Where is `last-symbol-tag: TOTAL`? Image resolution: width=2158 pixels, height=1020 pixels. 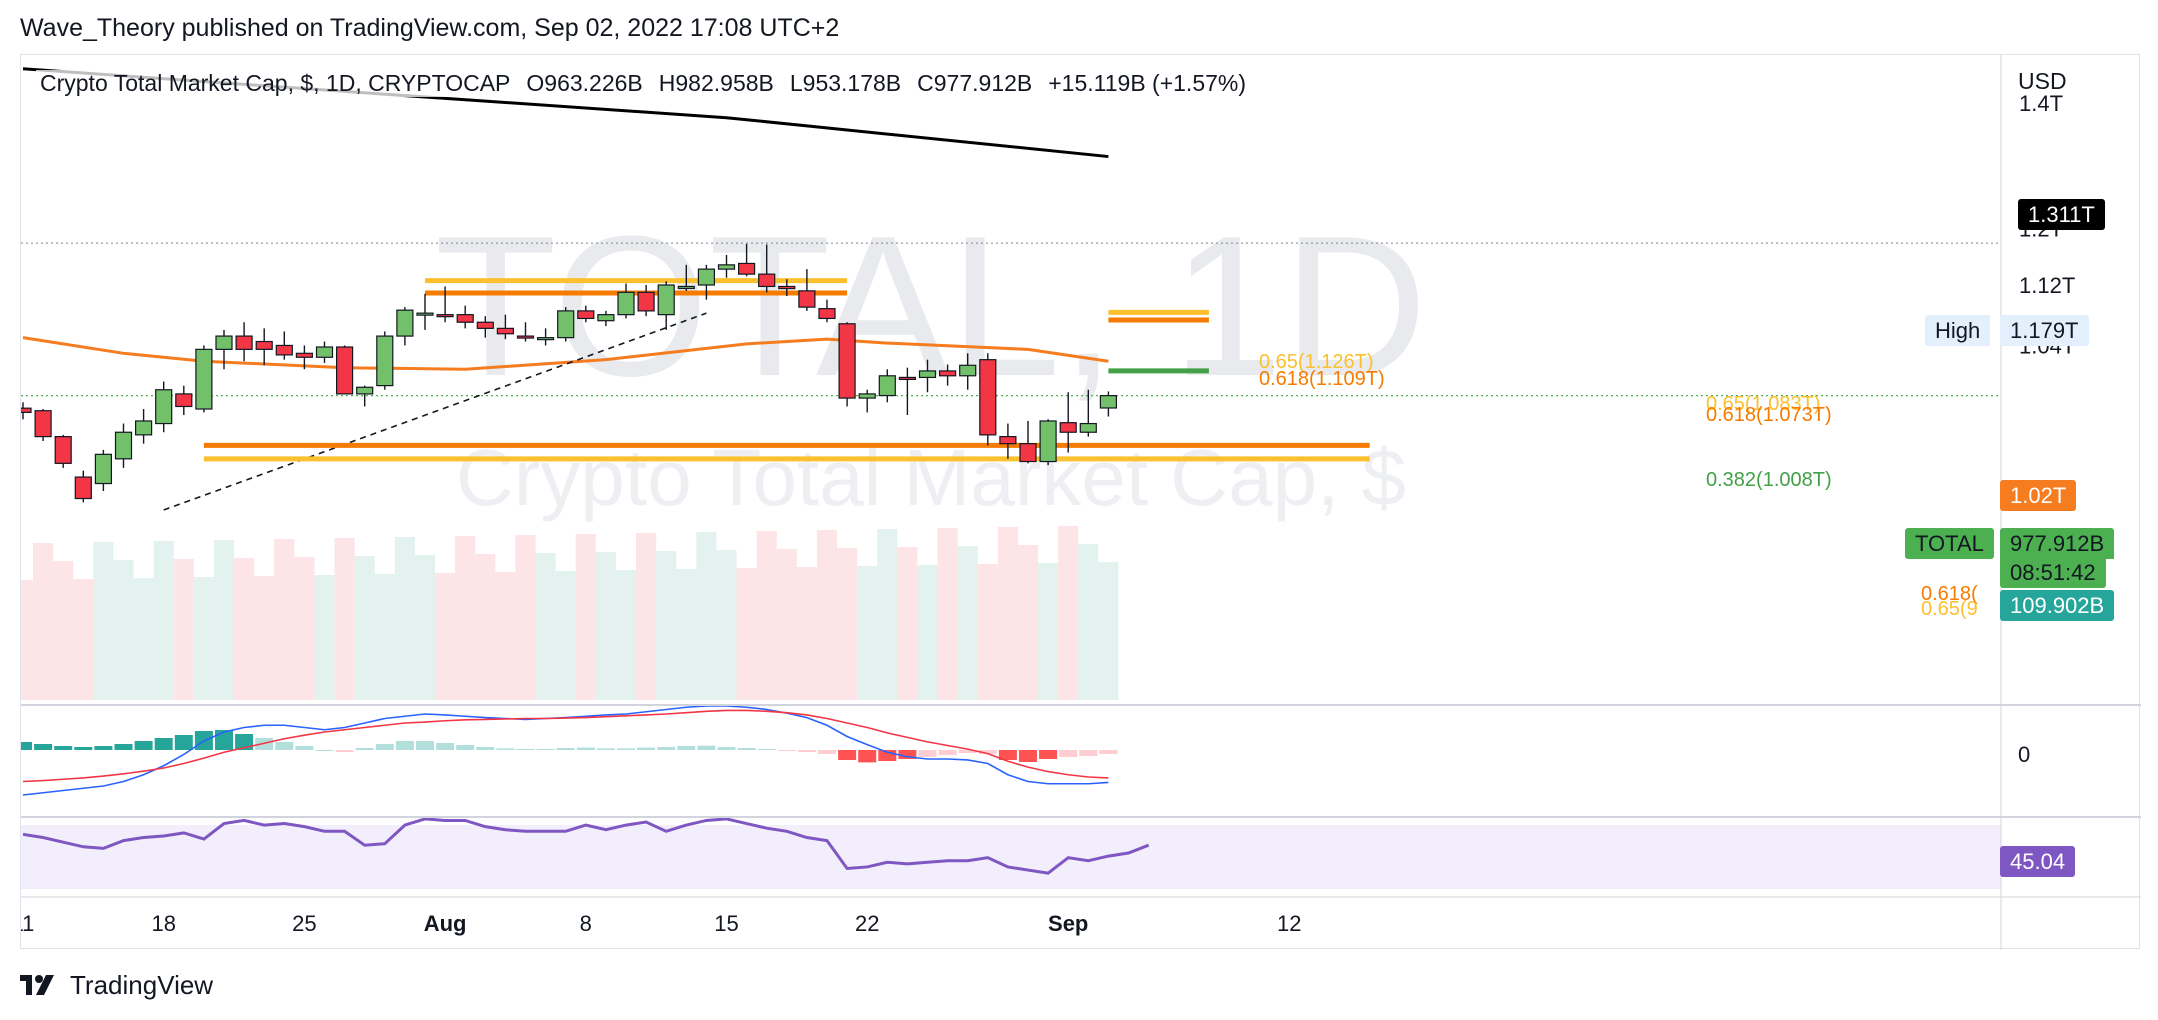
last-symbol-tag: TOTAL is located at coordinates (1949, 543).